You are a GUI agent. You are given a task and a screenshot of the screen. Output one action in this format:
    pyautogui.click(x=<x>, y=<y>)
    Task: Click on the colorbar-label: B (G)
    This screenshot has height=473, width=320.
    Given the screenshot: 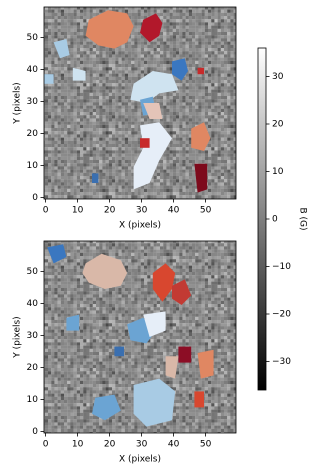 What is the action you would take?
    pyautogui.click(x=303, y=218)
    